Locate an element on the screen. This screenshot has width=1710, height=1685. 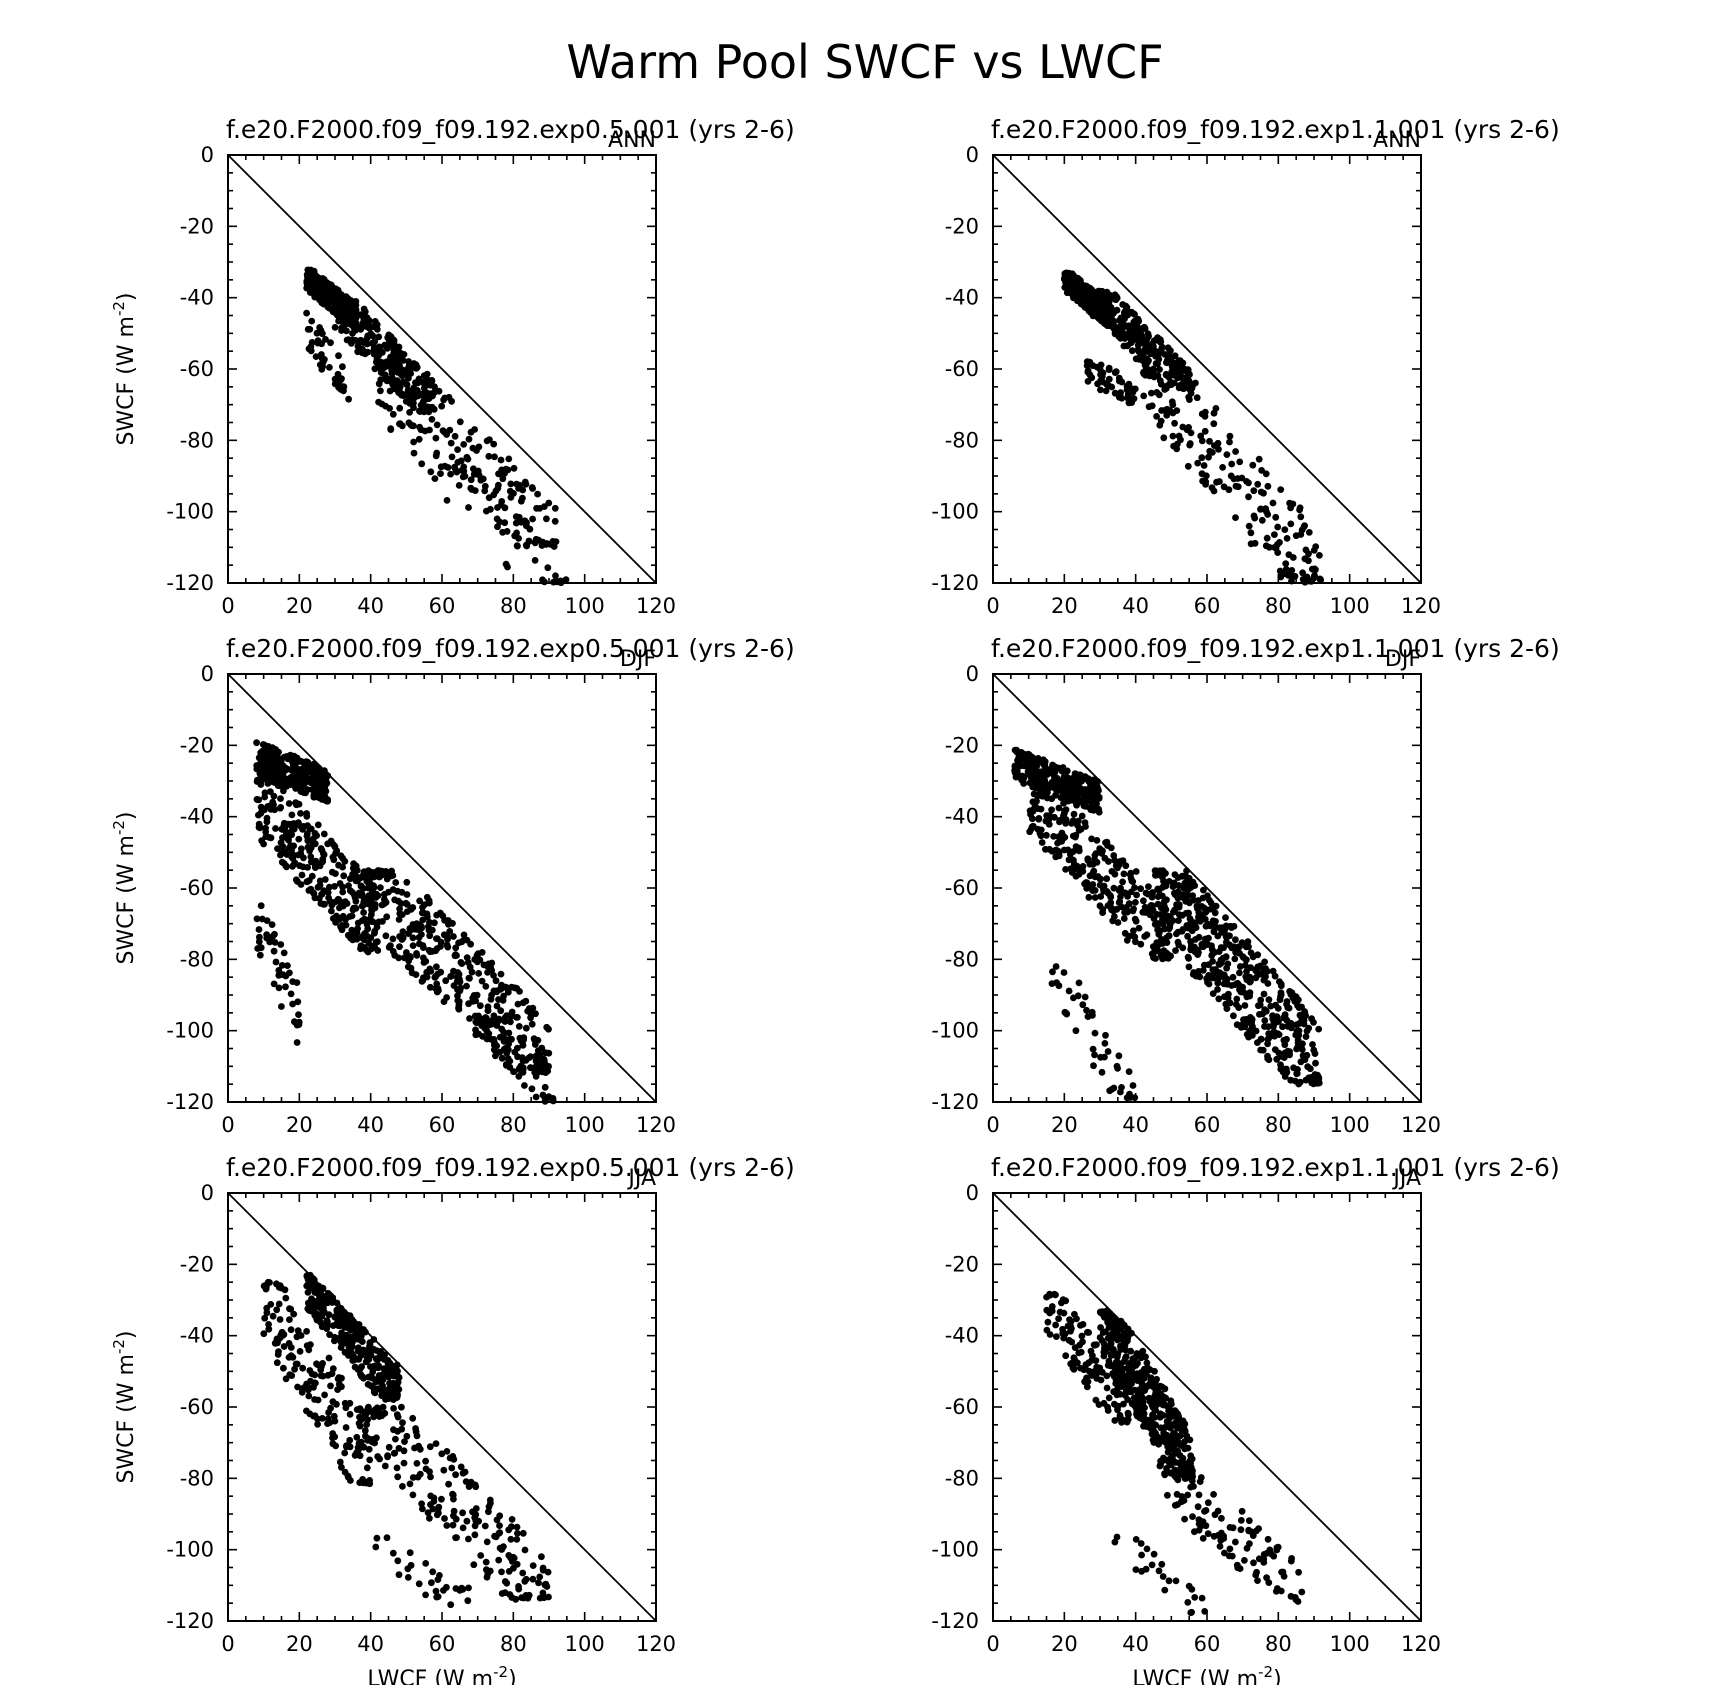
y-axis-label: SWCF (W m-2) is located at coordinates (124, 368).